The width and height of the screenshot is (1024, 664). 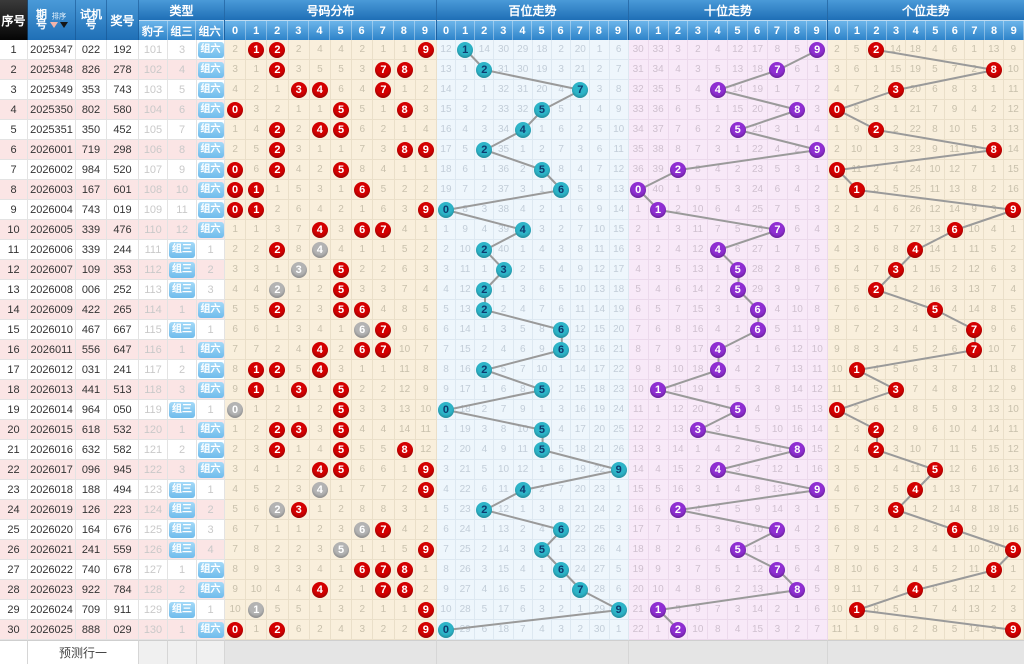 I want to click on distribution-cell: 7, so click(x=384, y=570).